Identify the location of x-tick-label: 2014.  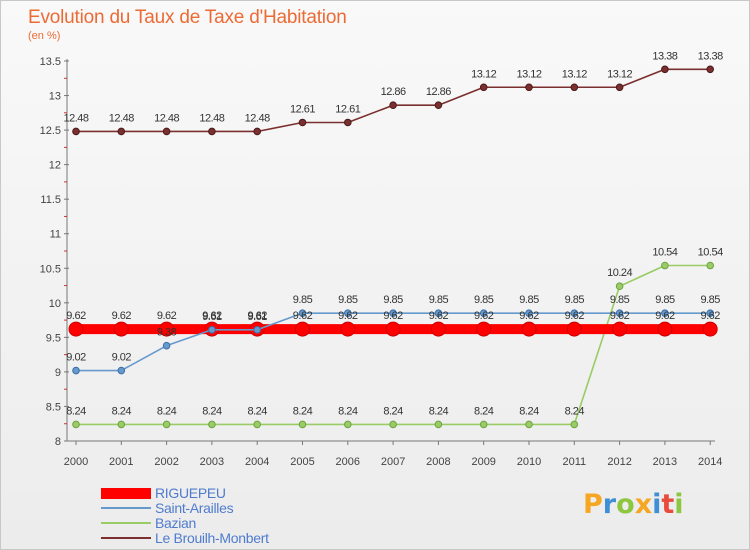
(710, 462).